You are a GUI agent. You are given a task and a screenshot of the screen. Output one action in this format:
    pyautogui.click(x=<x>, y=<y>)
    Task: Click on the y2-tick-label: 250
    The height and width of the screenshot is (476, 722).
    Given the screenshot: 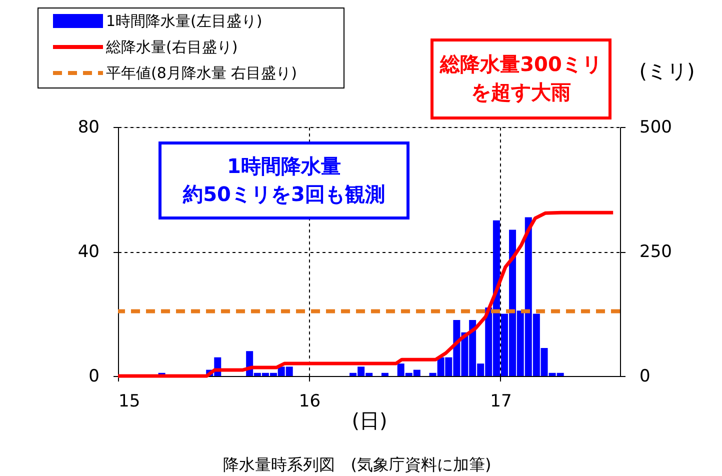 What is the action you would take?
    pyautogui.click(x=656, y=252)
    